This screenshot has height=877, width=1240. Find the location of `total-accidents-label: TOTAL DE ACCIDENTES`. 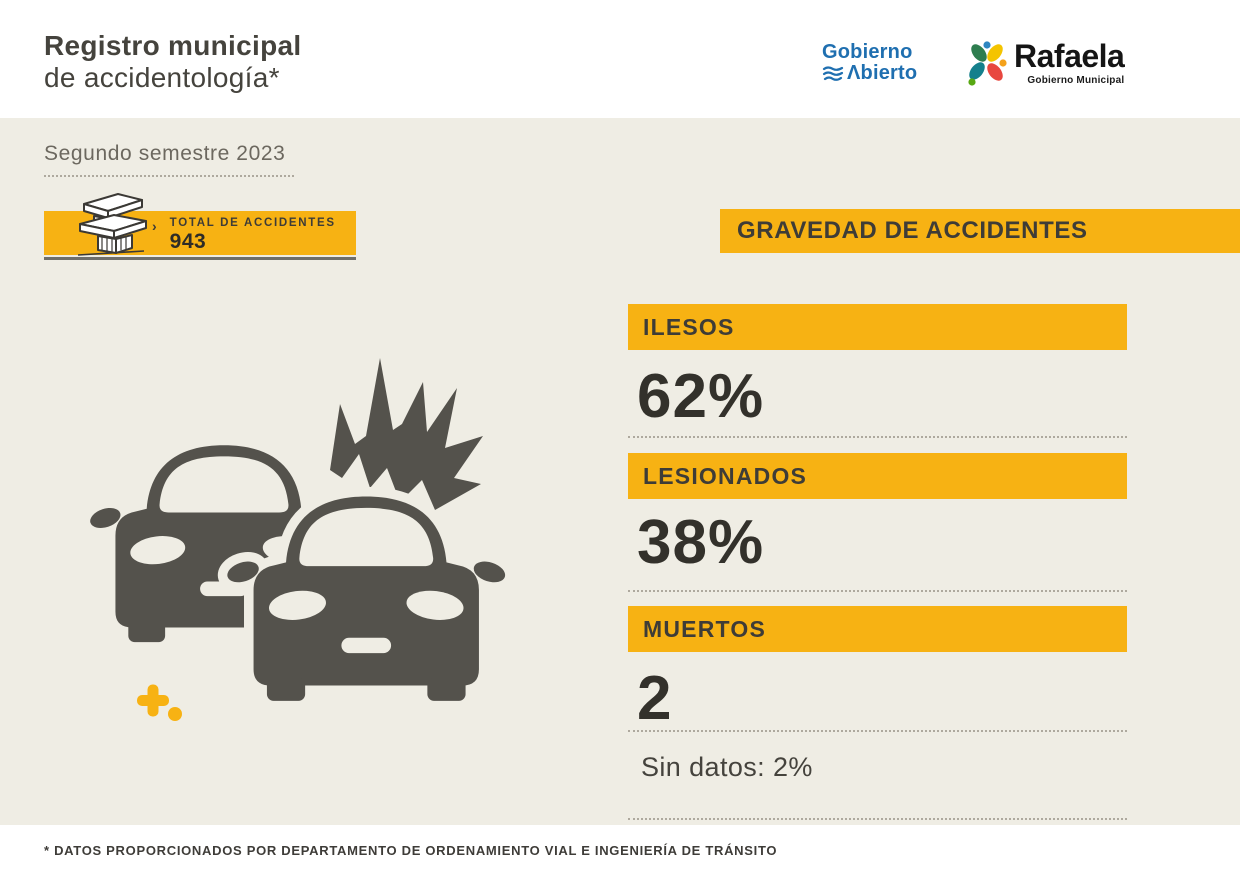

total-accidents-label: TOTAL DE ACCIDENTES is located at coordinates (252, 223).